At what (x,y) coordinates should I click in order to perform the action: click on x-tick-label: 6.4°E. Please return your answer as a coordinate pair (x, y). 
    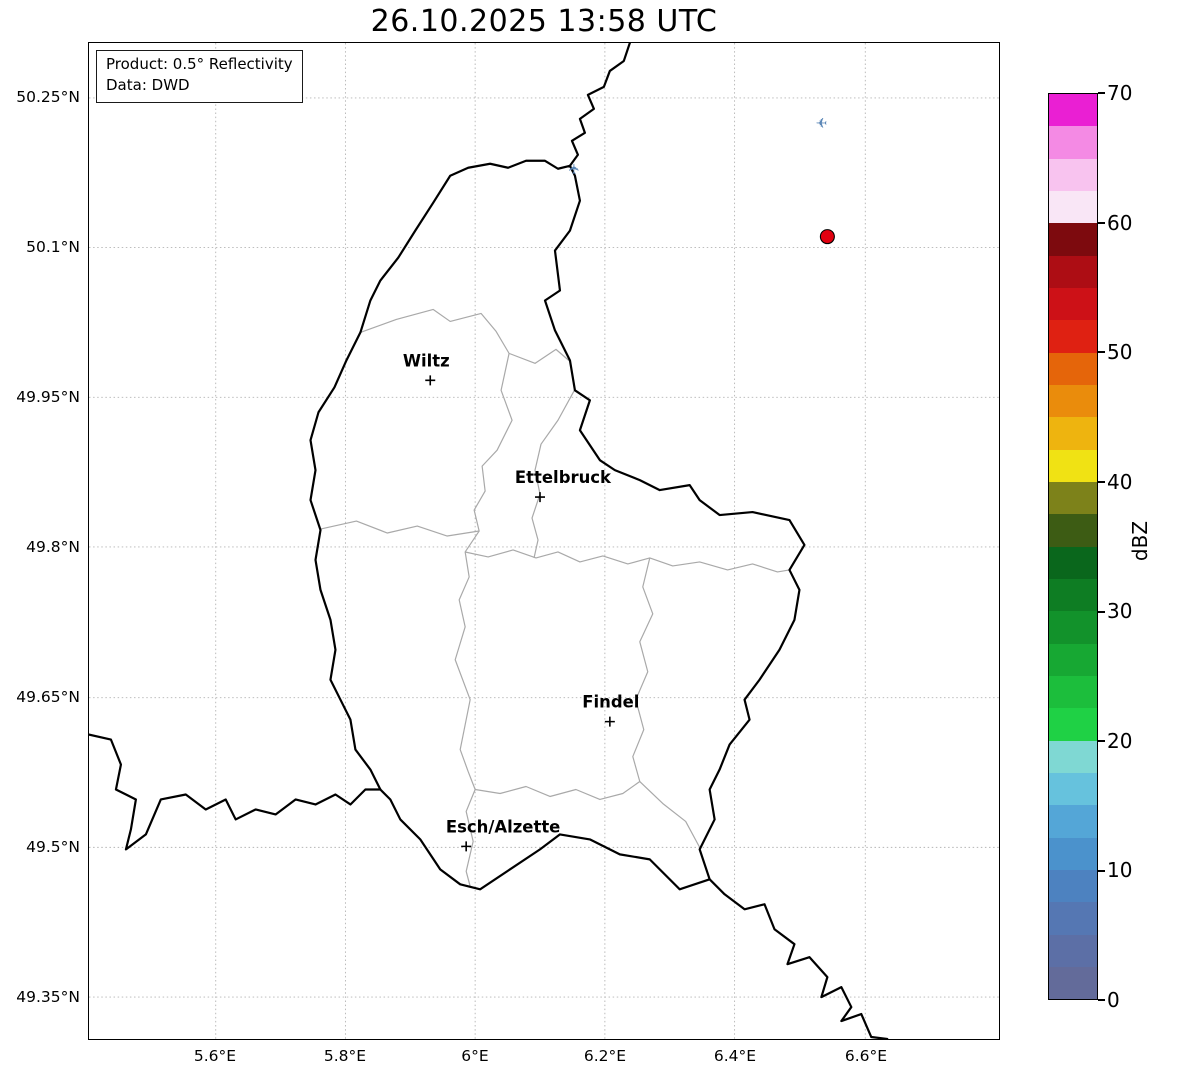
    Looking at the image, I should click on (735, 1056).